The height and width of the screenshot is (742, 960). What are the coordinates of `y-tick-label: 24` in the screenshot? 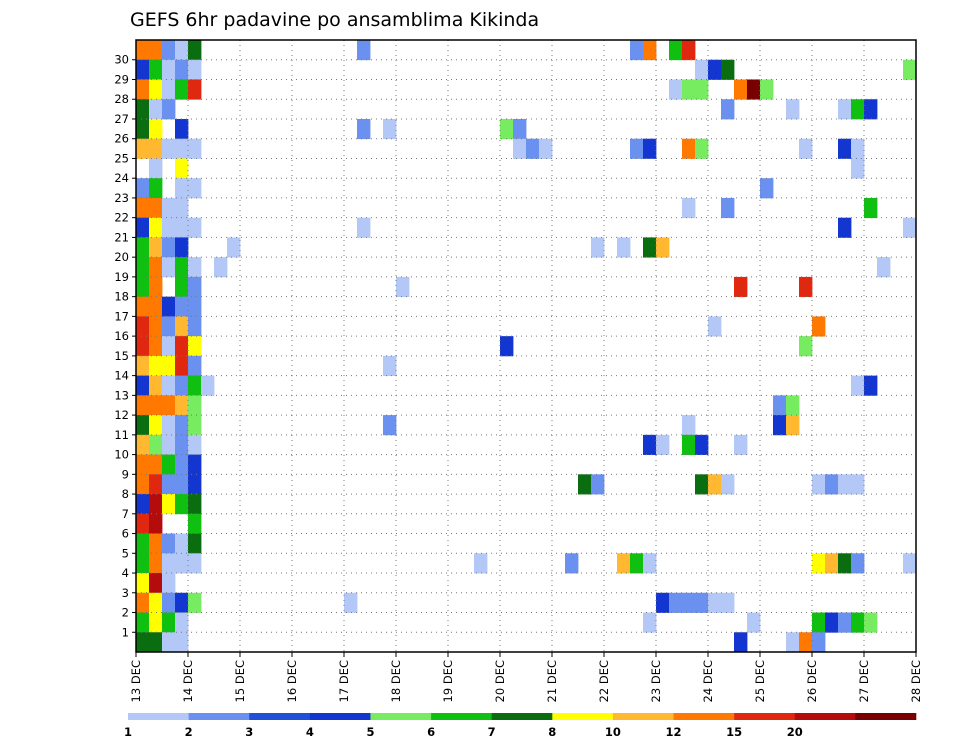 It's located at (121, 178).